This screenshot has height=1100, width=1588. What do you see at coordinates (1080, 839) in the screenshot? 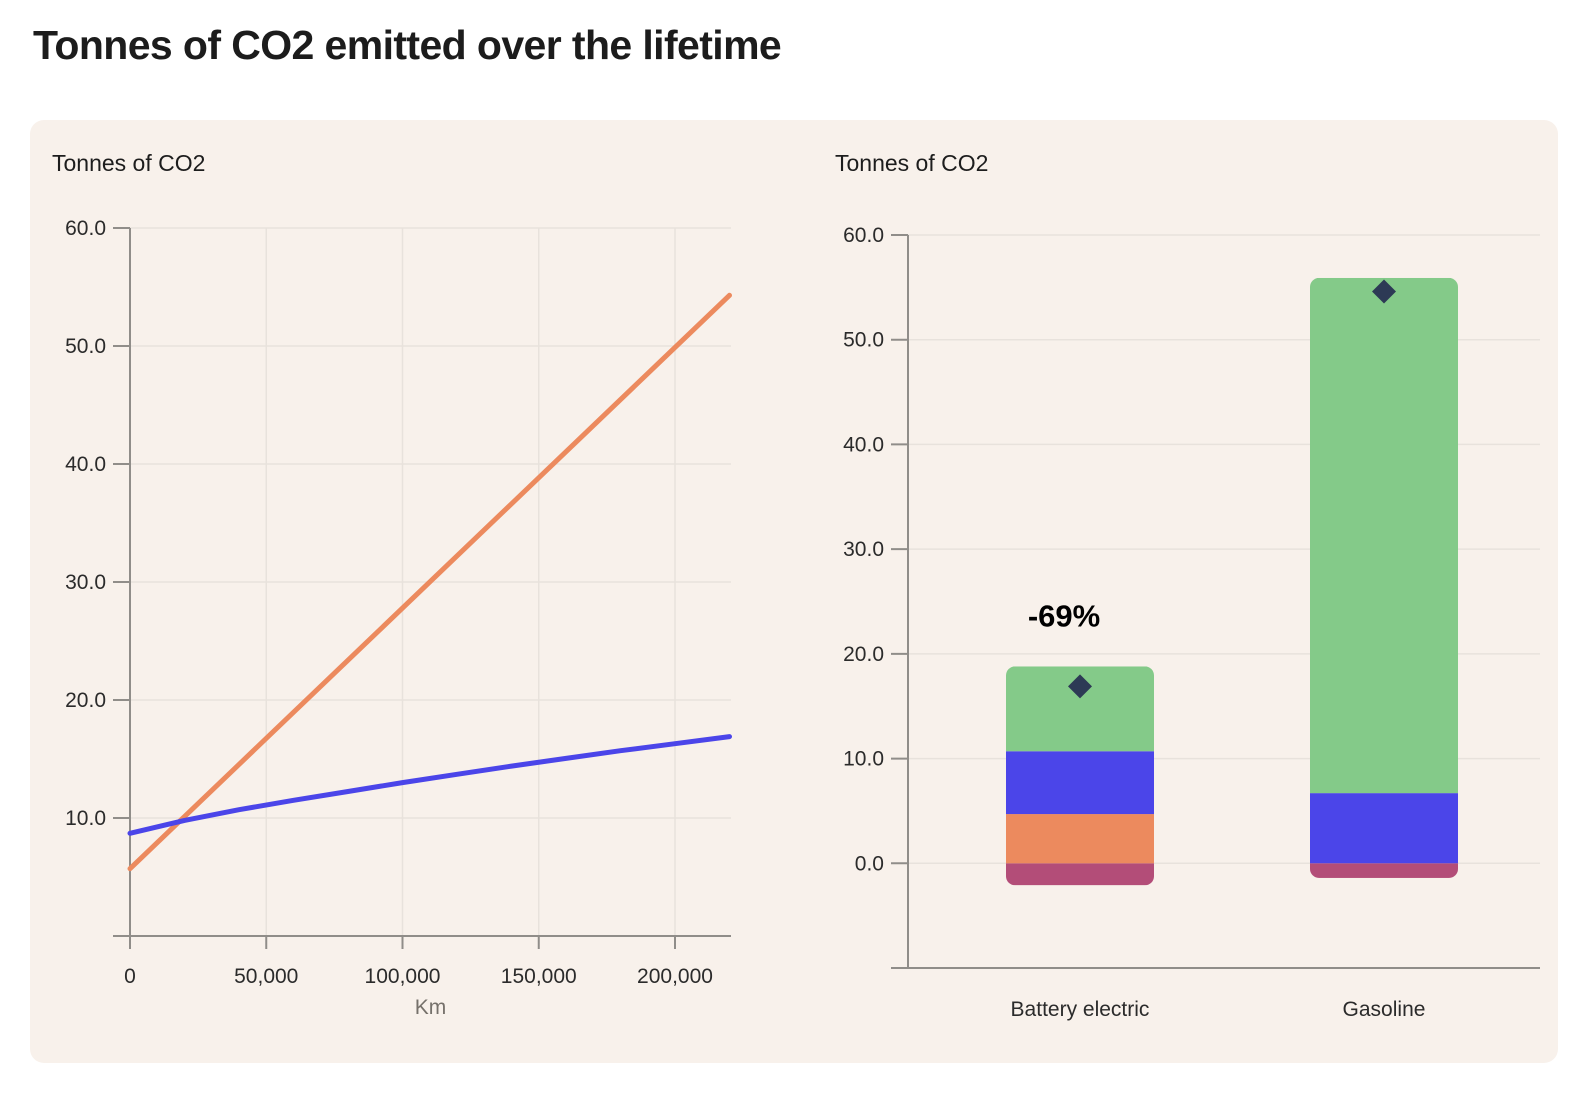
I see `bar-segment-orange` at bounding box center [1080, 839].